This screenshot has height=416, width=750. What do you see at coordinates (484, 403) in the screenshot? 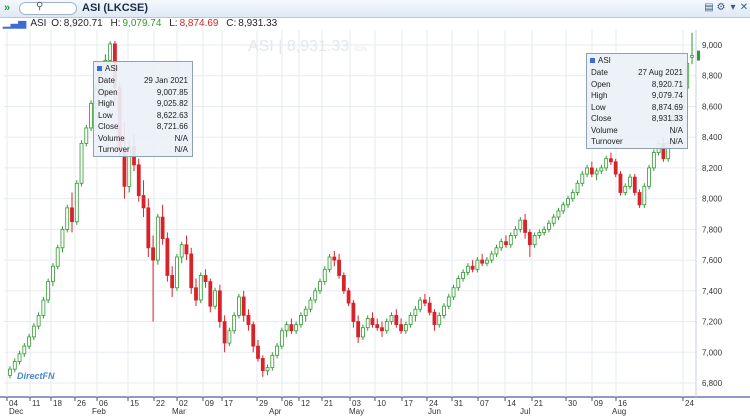
I see `x-tick-label: 07` at bounding box center [484, 403].